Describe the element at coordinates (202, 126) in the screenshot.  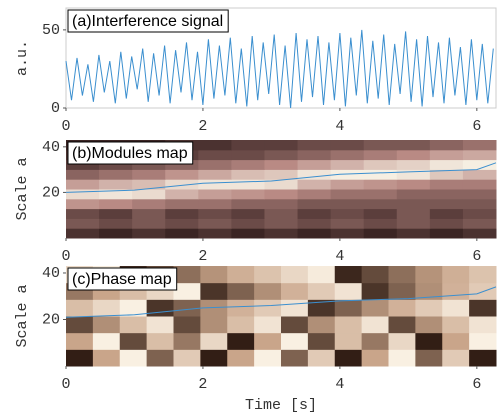
I see `x-tick-label: 2` at that location.